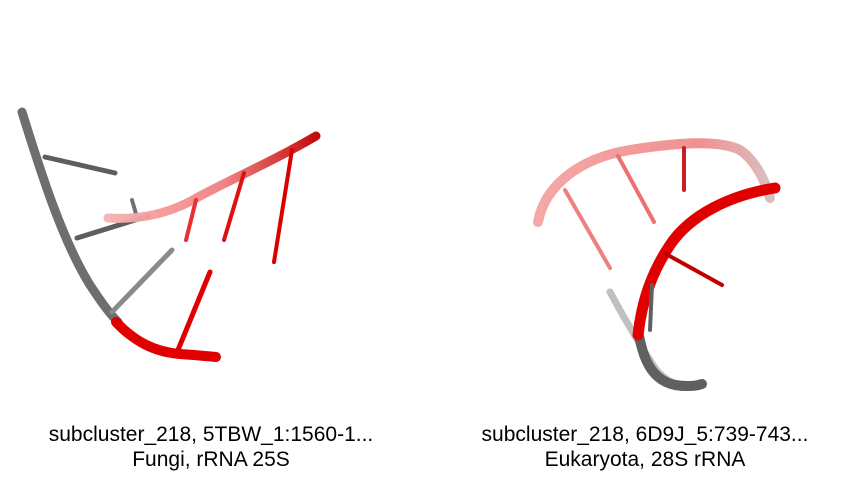 The width and height of the screenshot is (860, 480). I want to click on caption-subtitle: Eukaryota, 28S rRNA, so click(645, 459).